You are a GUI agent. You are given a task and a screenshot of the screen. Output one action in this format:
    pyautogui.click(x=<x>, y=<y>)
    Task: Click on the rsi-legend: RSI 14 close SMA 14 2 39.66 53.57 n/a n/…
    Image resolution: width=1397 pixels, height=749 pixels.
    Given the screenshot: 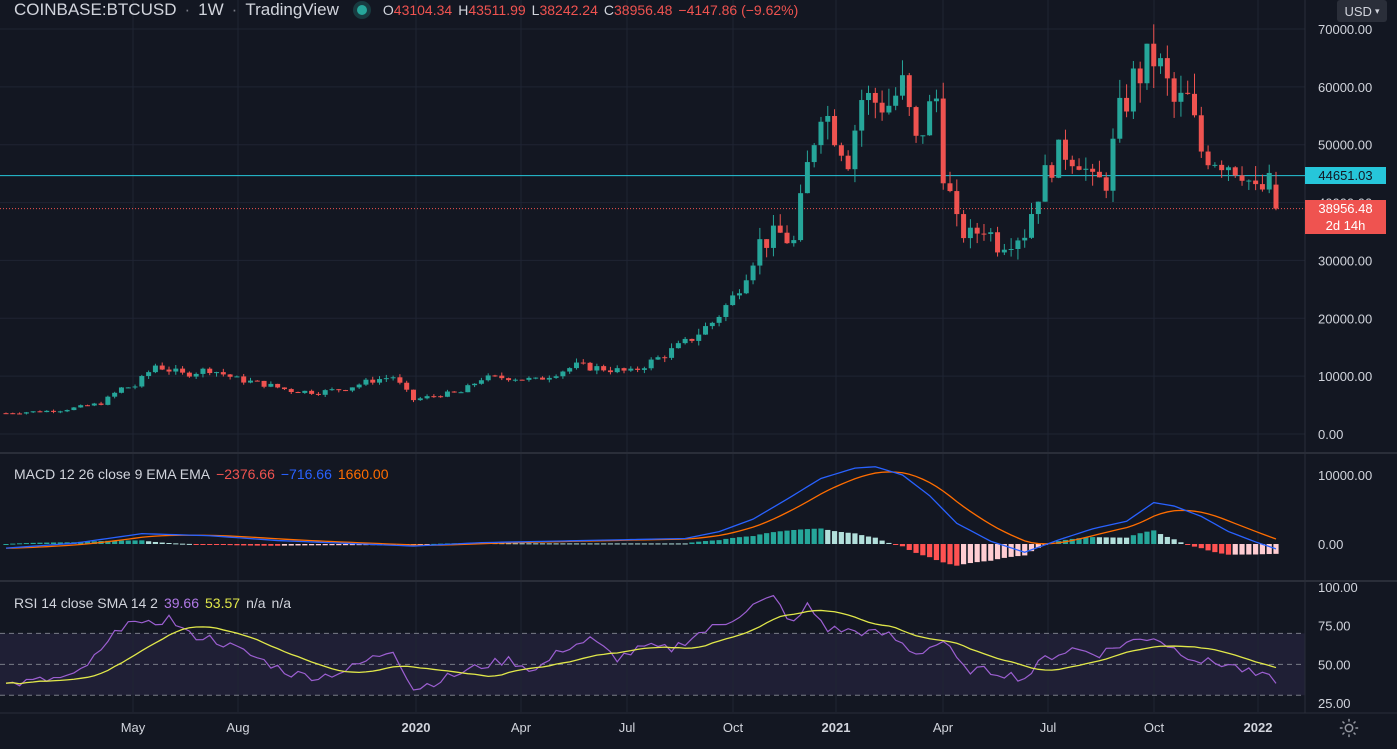 What is the action you would take?
    pyautogui.click(x=152, y=603)
    